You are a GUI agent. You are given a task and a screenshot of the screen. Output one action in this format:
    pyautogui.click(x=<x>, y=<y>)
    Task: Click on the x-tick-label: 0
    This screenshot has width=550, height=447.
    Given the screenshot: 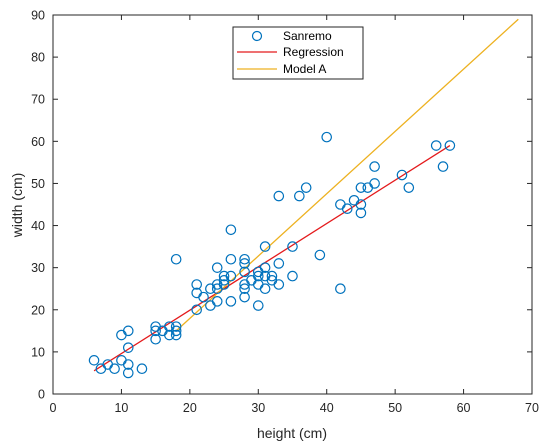 What is the action you would take?
    pyautogui.click(x=53, y=408)
    